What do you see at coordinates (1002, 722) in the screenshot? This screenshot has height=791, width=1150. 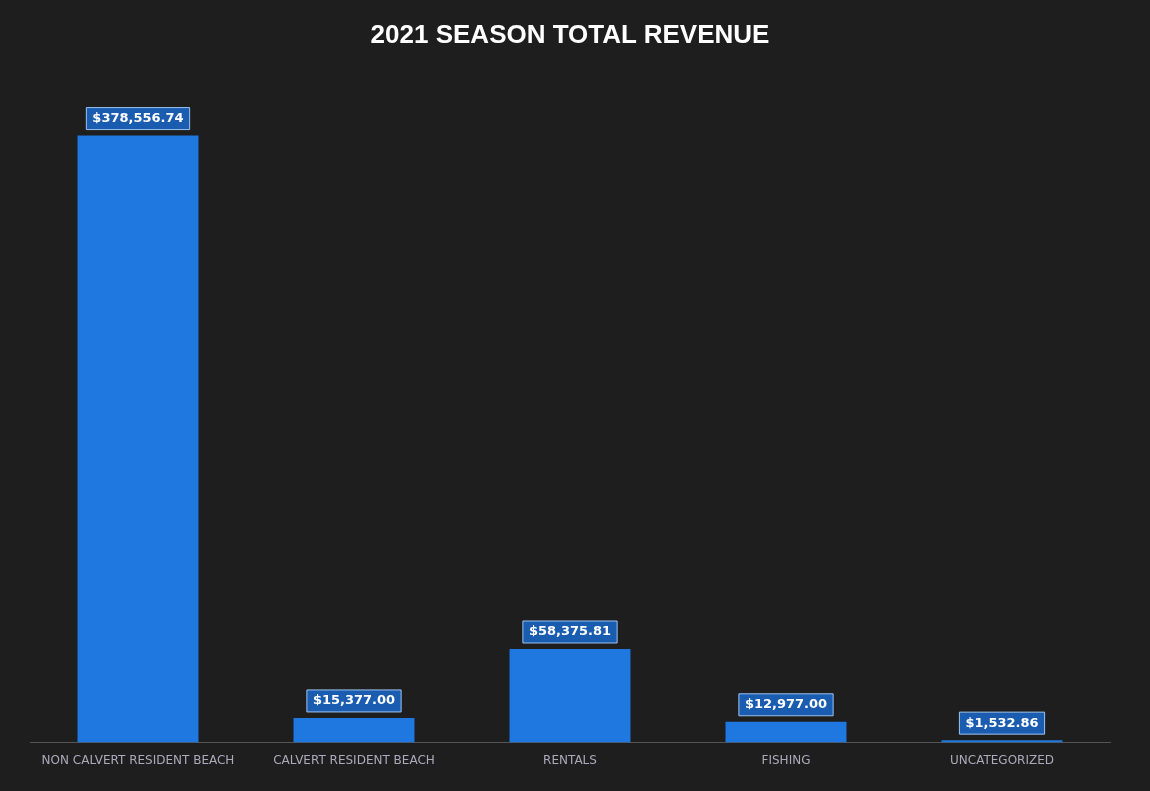 I see `data-label: $1,532.86` at bounding box center [1002, 722].